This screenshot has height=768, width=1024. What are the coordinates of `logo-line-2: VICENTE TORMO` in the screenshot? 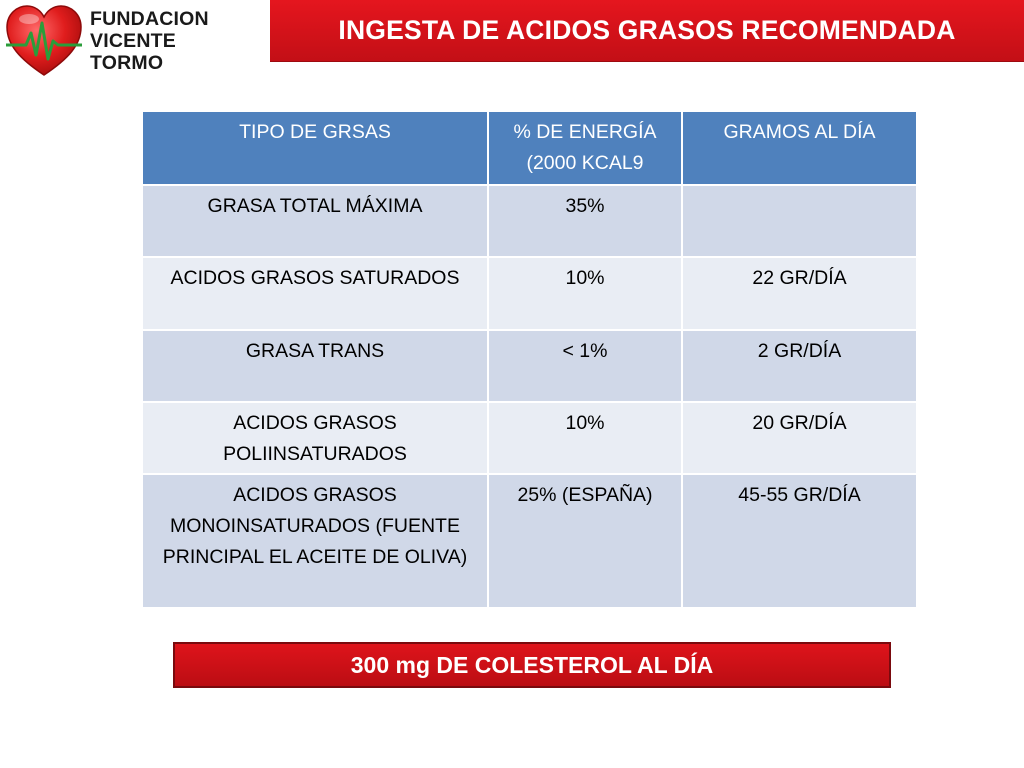 It's located at (133, 52).